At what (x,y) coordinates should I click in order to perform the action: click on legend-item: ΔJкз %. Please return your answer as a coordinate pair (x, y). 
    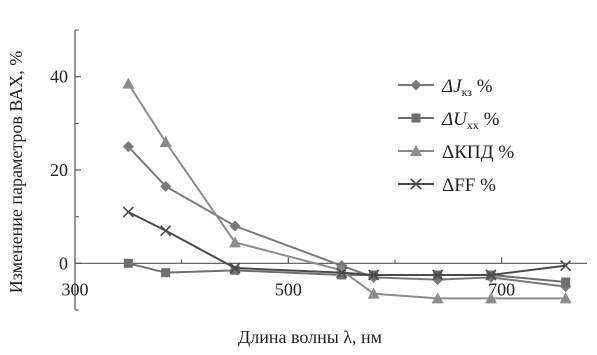
    Looking at the image, I should click on (445, 87).